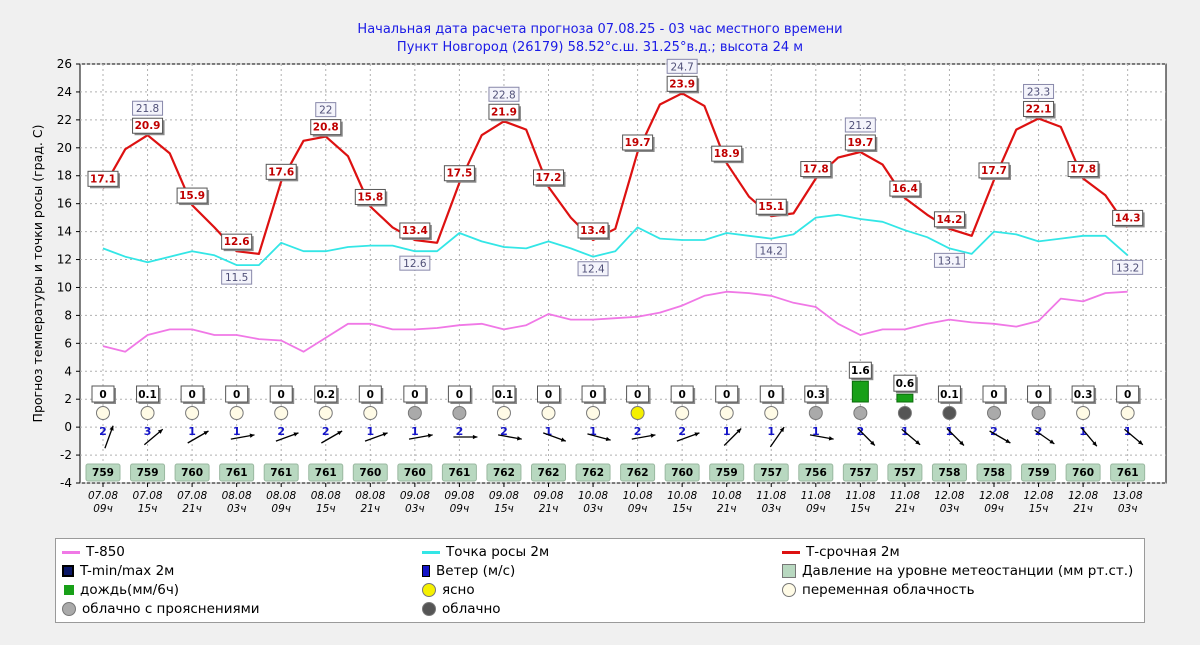  Describe the element at coordinates (994, 473) in the screenshot. I see `pressure-value: 758` at that location.